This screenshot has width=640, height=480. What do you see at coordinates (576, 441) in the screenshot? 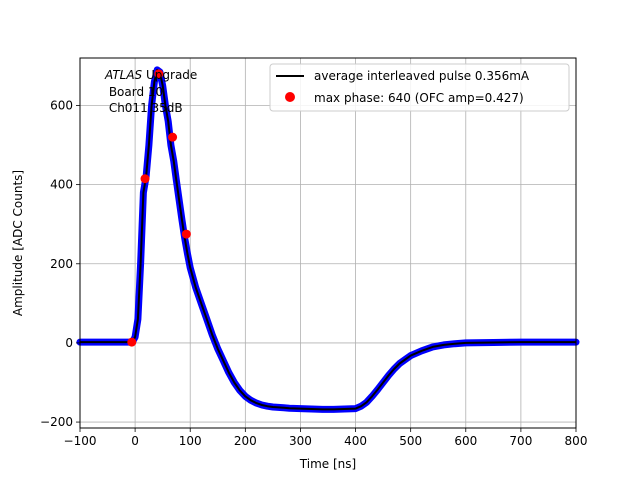
I see `x-tick-label: 800` at bounding box center [576, 441].